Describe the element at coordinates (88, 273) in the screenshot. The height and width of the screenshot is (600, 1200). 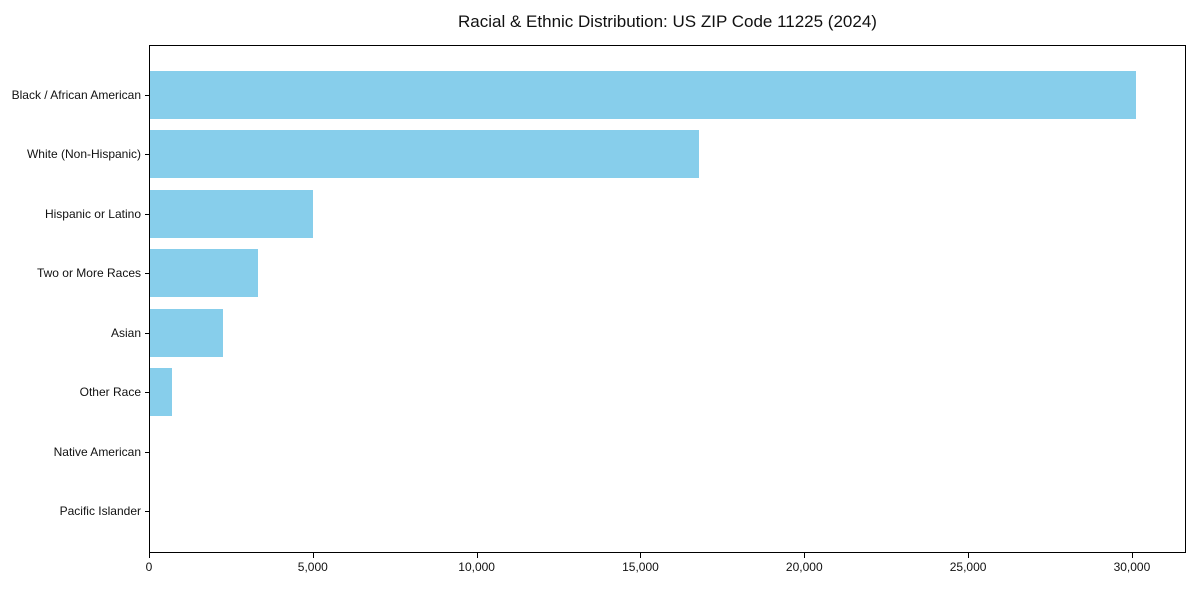
I see `y-axis-label: Two or More Races` at that location.